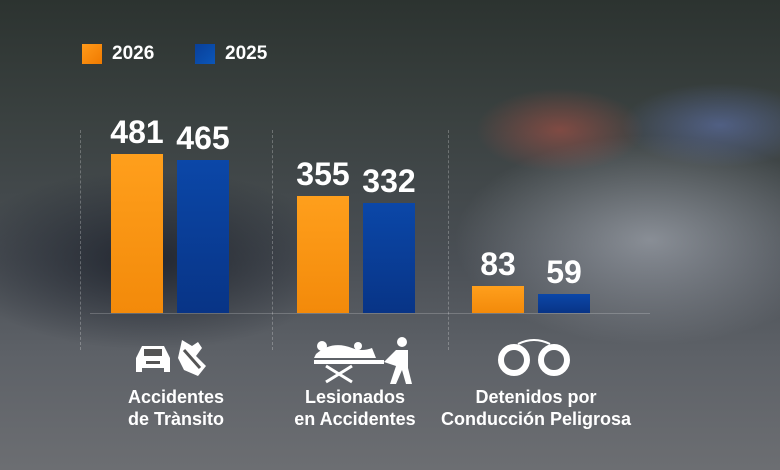  What do you see at coordinates (355, 408) in the screenshot?
I see `category-label-lesionados: Lesionados en Accidentes` at bounding box center [355, 408].